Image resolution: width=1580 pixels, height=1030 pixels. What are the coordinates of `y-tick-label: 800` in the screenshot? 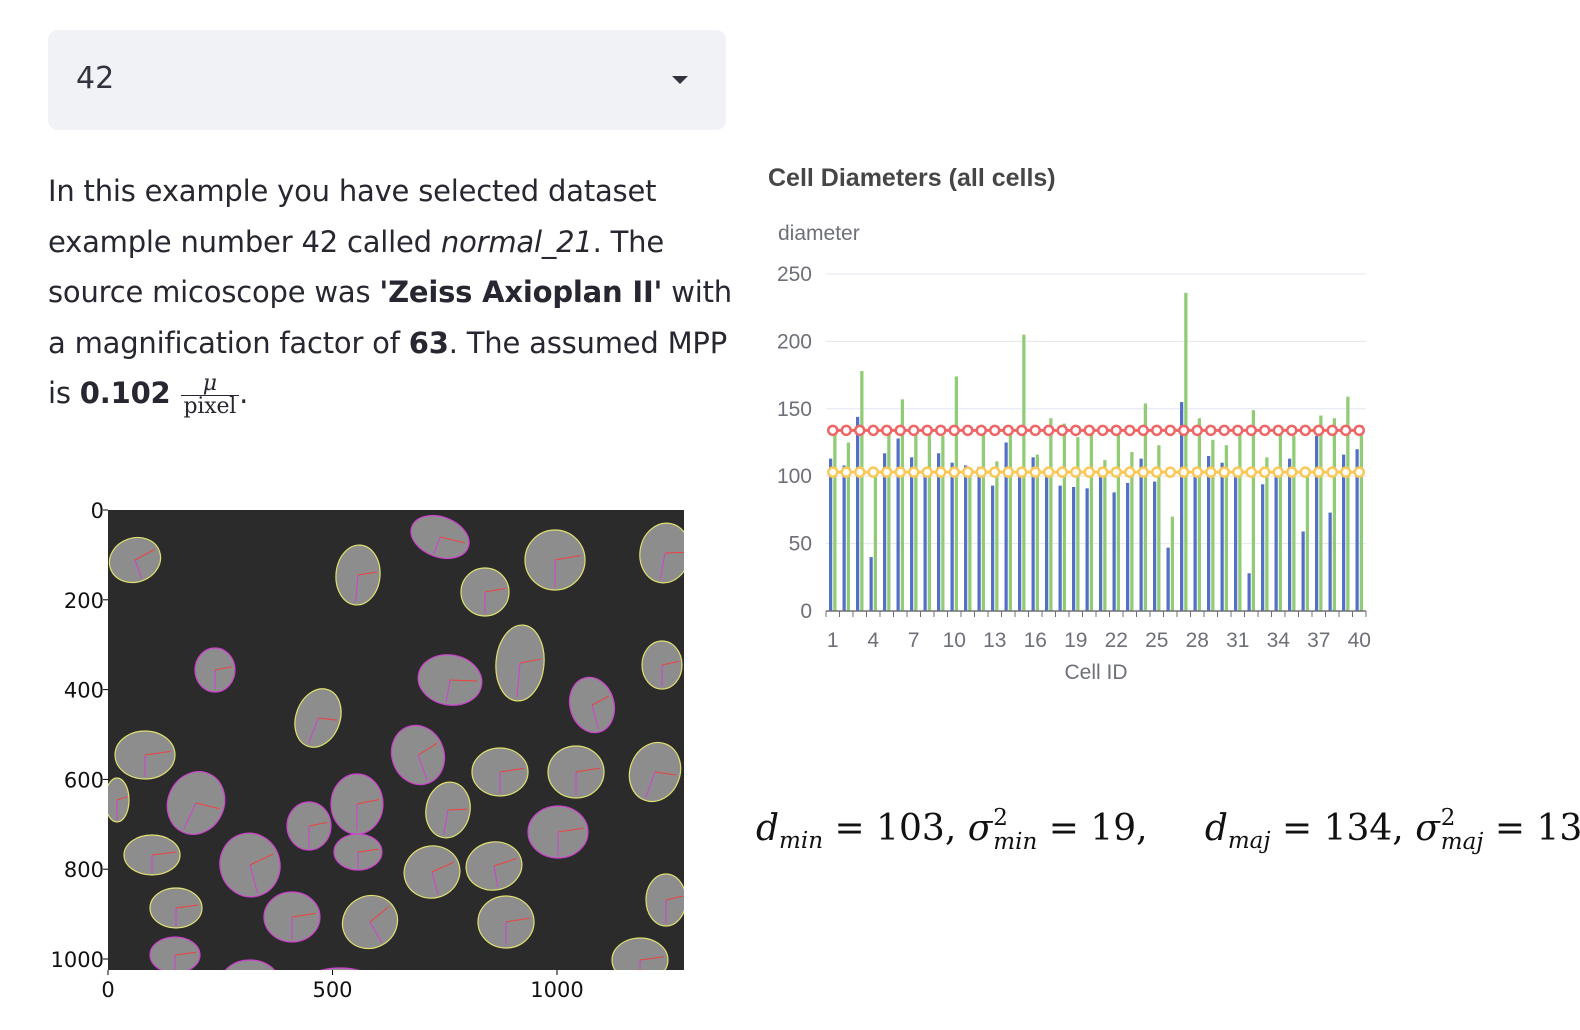 It's located at (84, 870).